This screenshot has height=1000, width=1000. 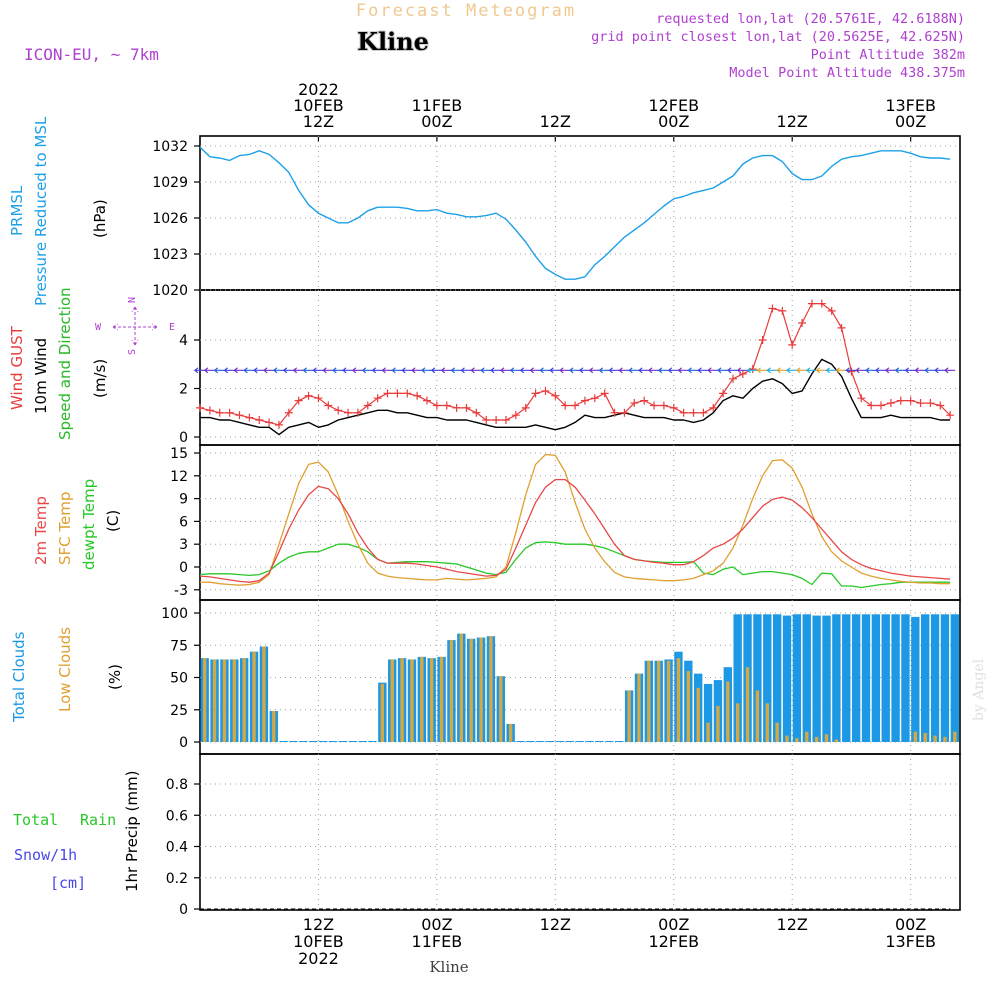 What do you see at coordinates (183, 743) in the screenshot?
I see `ytick-label: 0` at bounding box center [183, 743].